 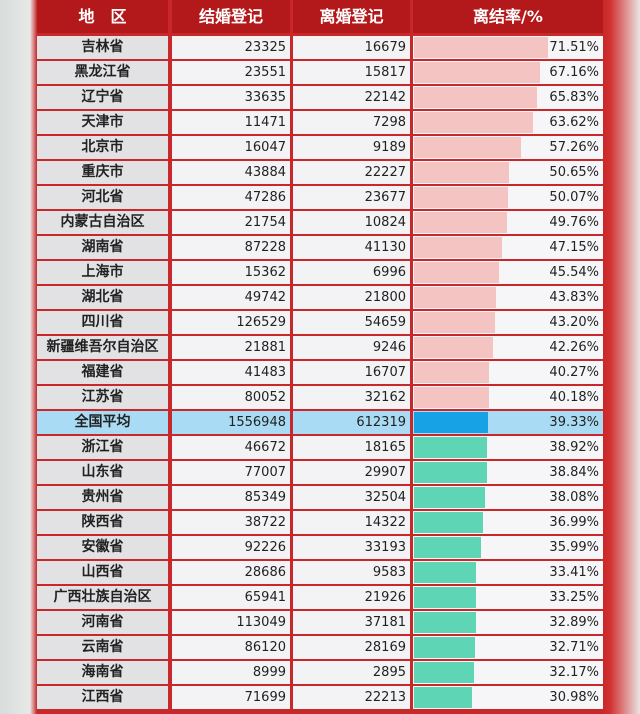 What do you see at coordinates (231, 147) in the screenshot?
I see `marriages-cell: 16047` at bounding box center [231, 147].